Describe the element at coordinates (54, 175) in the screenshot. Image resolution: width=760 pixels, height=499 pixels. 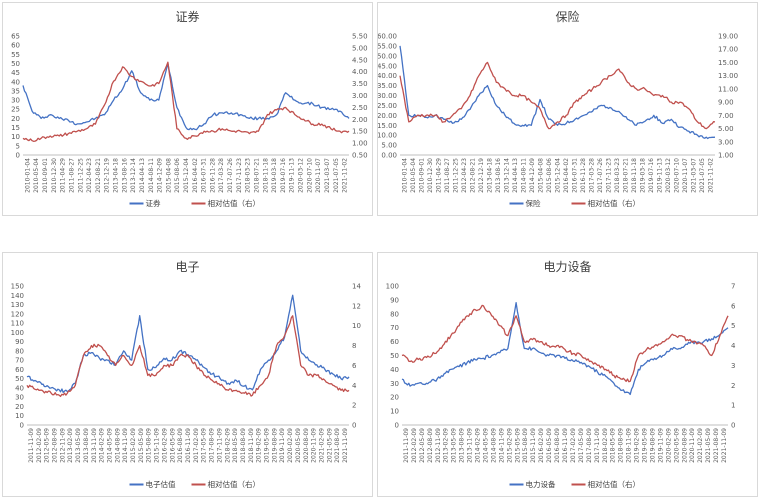
I see `x-tick-label: 2010-12-30` at that location.